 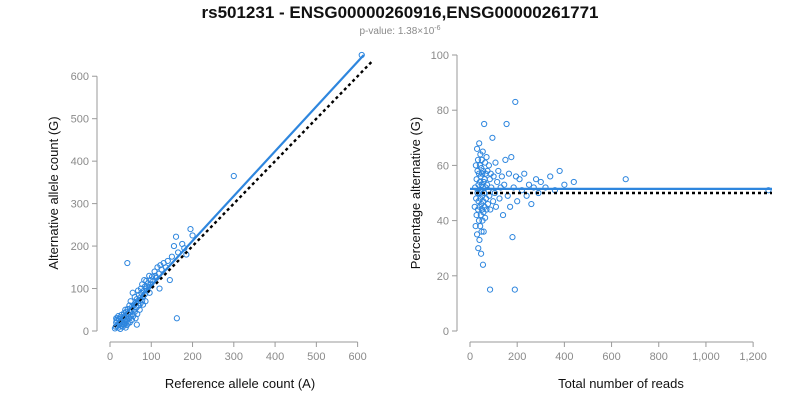 What do you see at coordinates (275, 357) in the screenshot?
I see `left-x-tick-label: 400` at bounding box center [275, 357].